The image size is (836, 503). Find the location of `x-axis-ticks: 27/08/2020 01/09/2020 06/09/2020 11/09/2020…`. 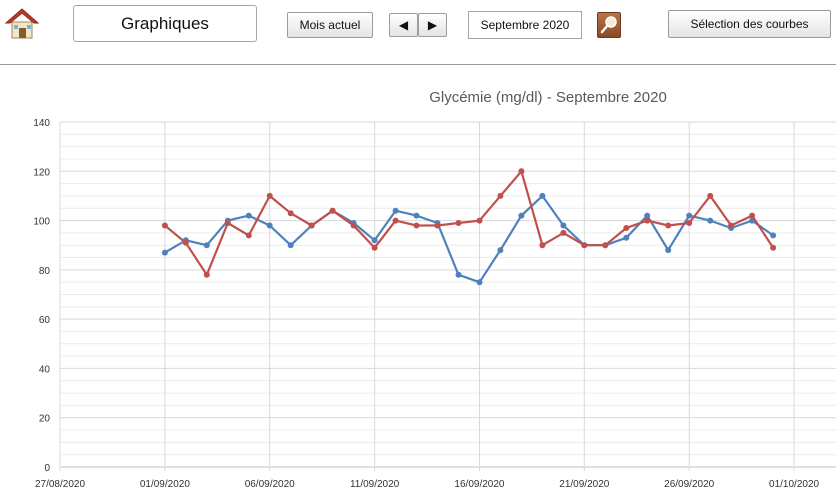

x-axis-ticks: 27/08/2020 01/09/2020 06/09/2020 11/09/2020… is located at coordinates (427, 484).